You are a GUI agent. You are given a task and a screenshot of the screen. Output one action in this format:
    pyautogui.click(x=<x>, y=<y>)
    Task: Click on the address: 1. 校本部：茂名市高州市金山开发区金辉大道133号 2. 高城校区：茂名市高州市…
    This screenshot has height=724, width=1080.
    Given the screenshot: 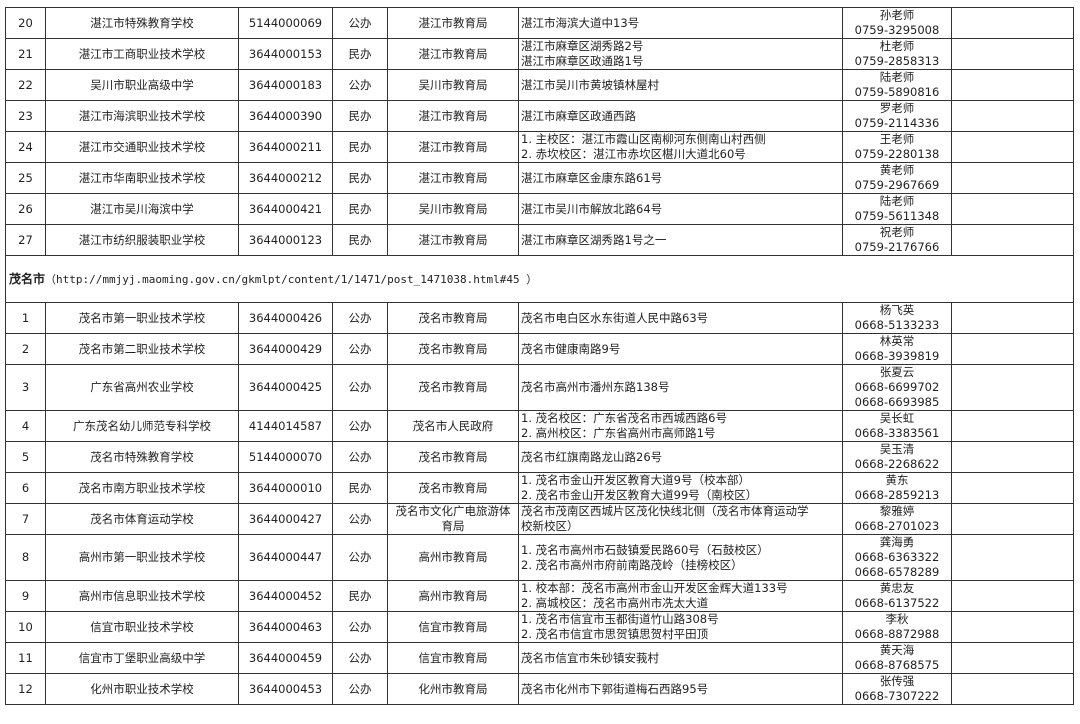 What is the action you would take?
    pyautogui.click(x=680, y=596)
    